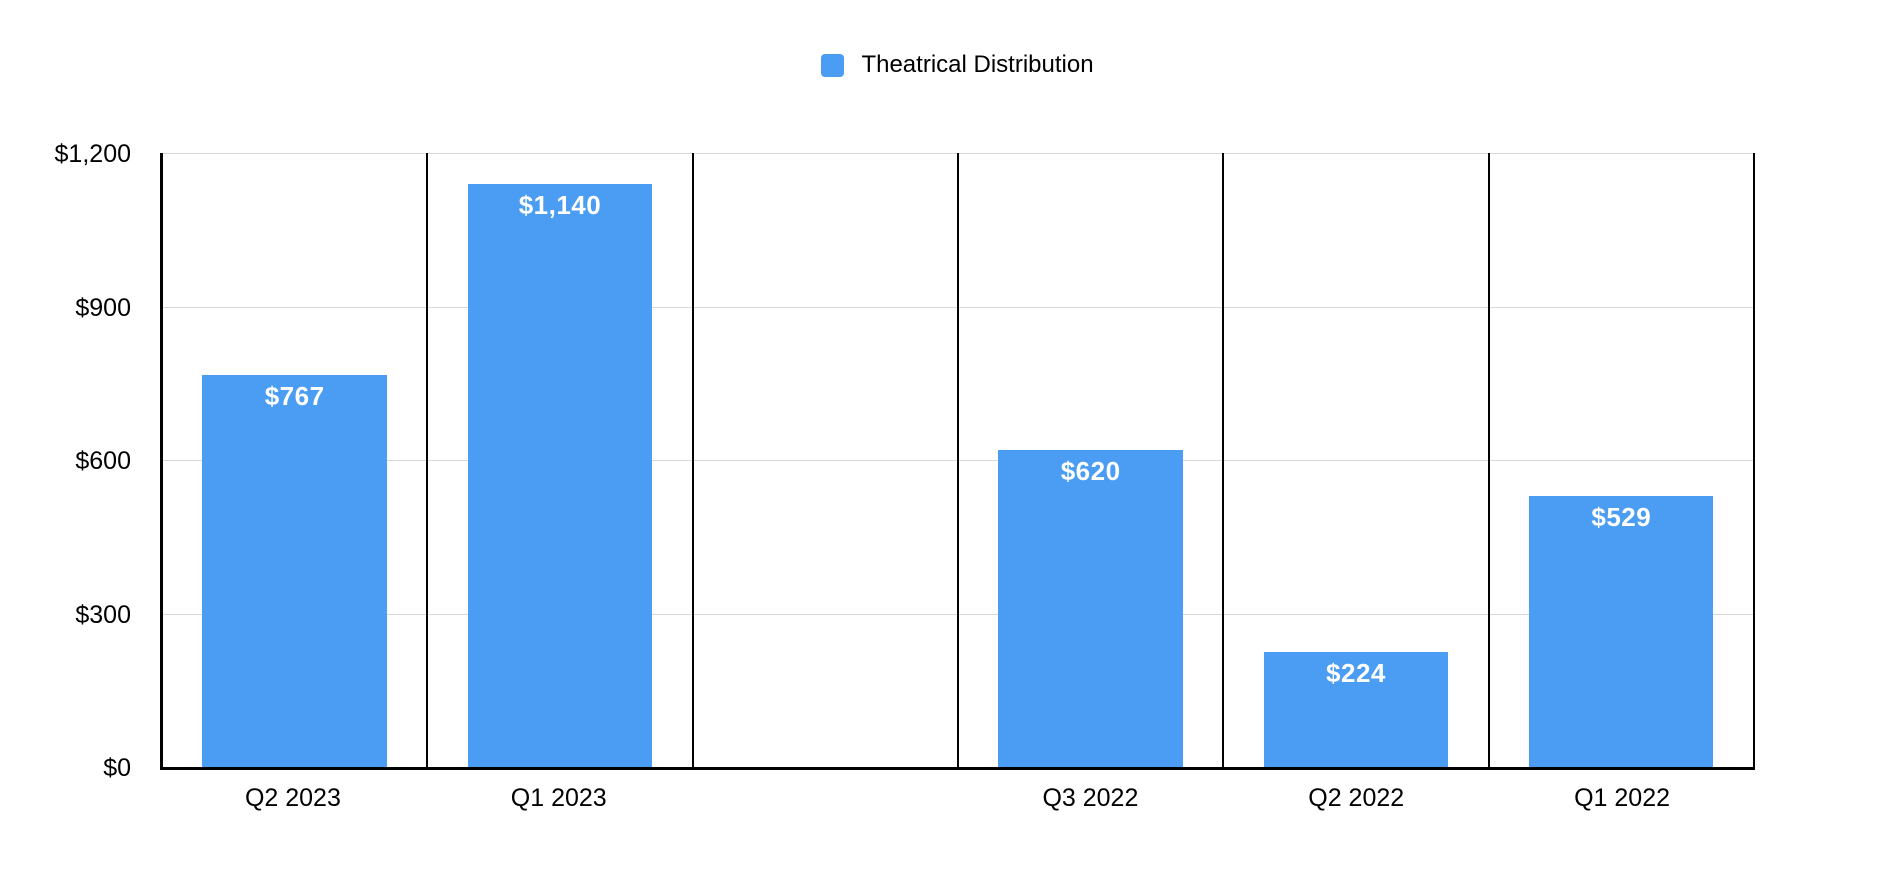 Image resolution: width=1882 pixels, height=884 pixels. What do you see at coordinates (117, 768) in the screenshot?
I see `y-tick-label: $0` at bounding box center [117, 768].